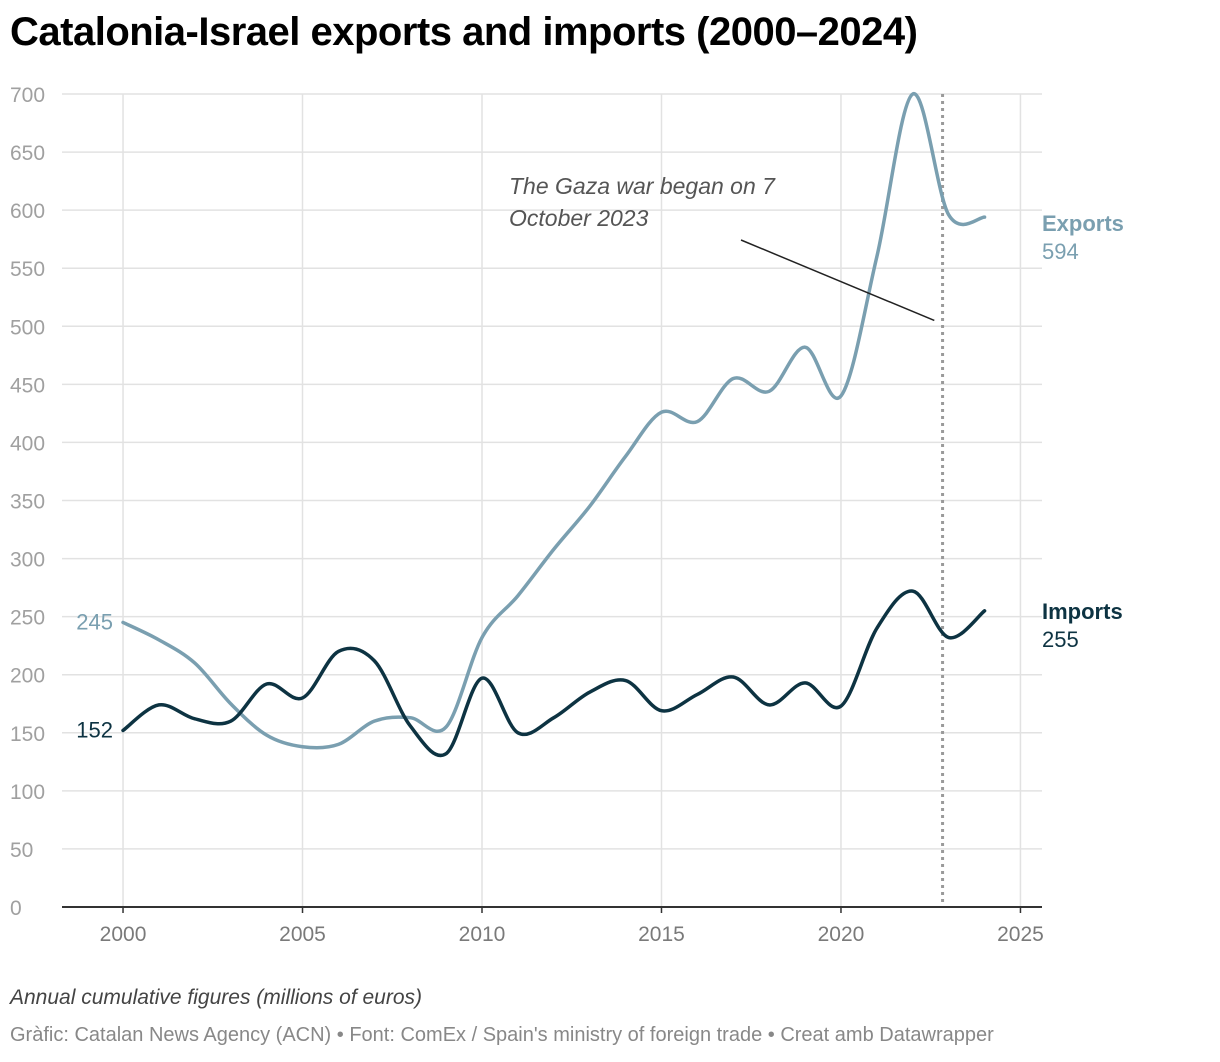  Describe the element at coordinates (27, 560) in the screenshot. I see `y-tick-label: 300` at that location.